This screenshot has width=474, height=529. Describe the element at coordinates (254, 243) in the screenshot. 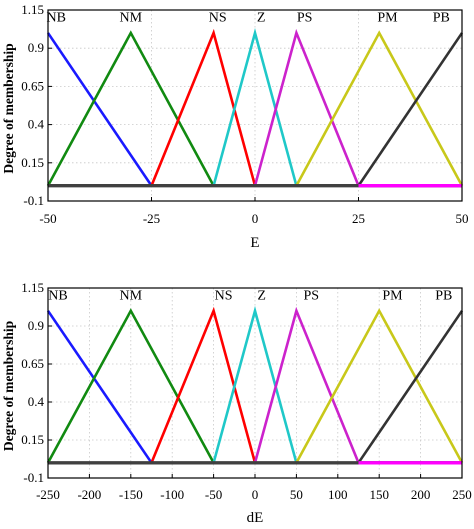

I see `x-axis-label: E` at that location.